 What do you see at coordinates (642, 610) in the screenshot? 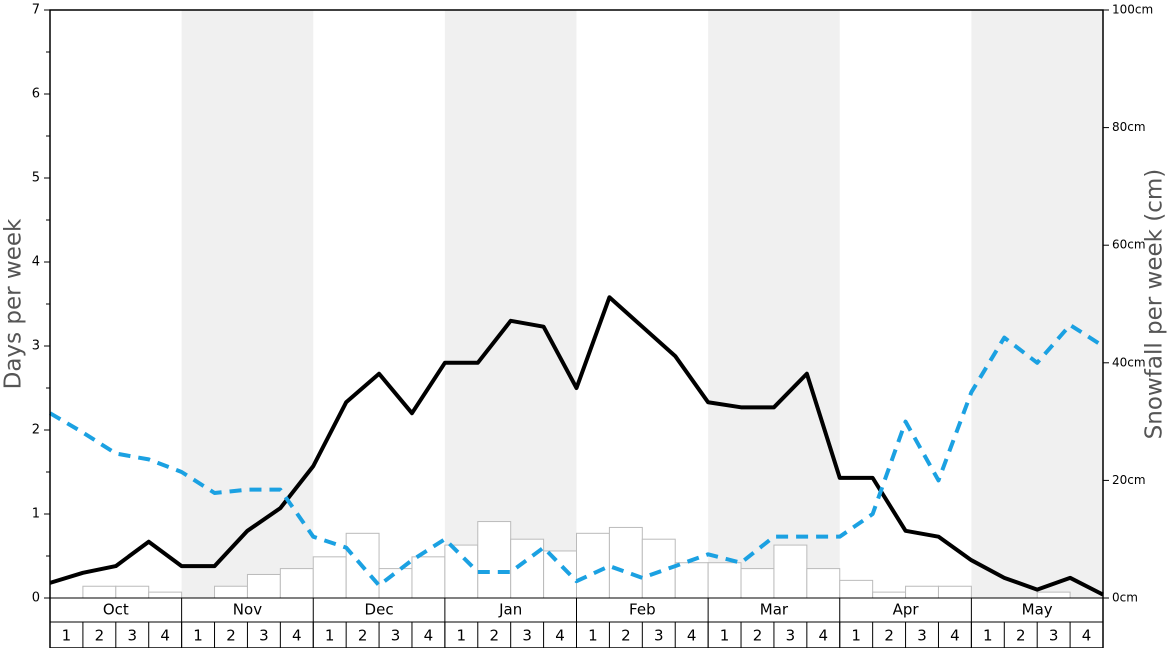
I see `month-label: Feb` at bounding box center [642, 610].